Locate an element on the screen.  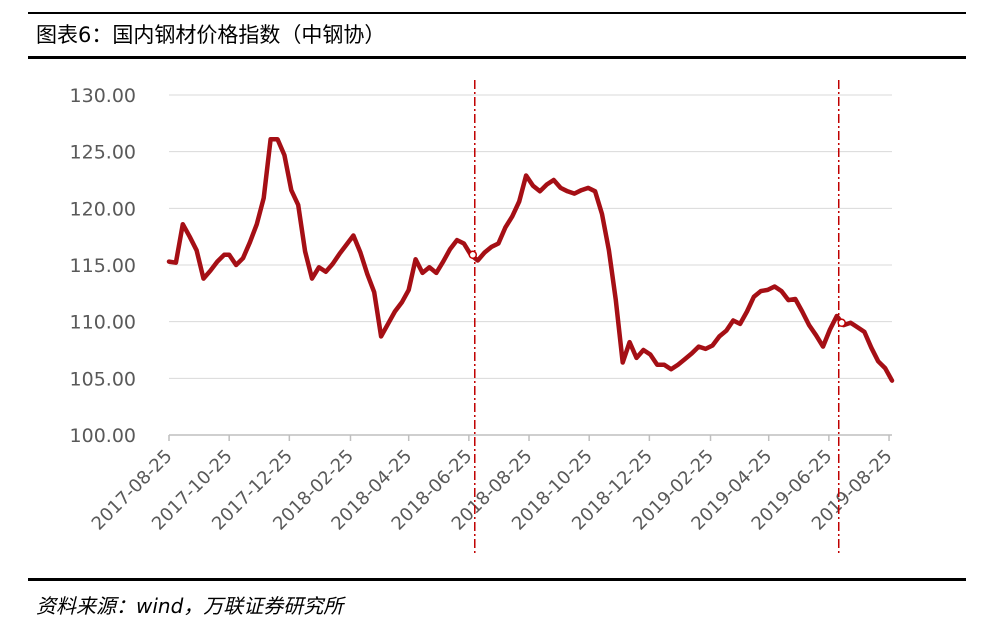
title-rule is located at coordinates (497, 57).